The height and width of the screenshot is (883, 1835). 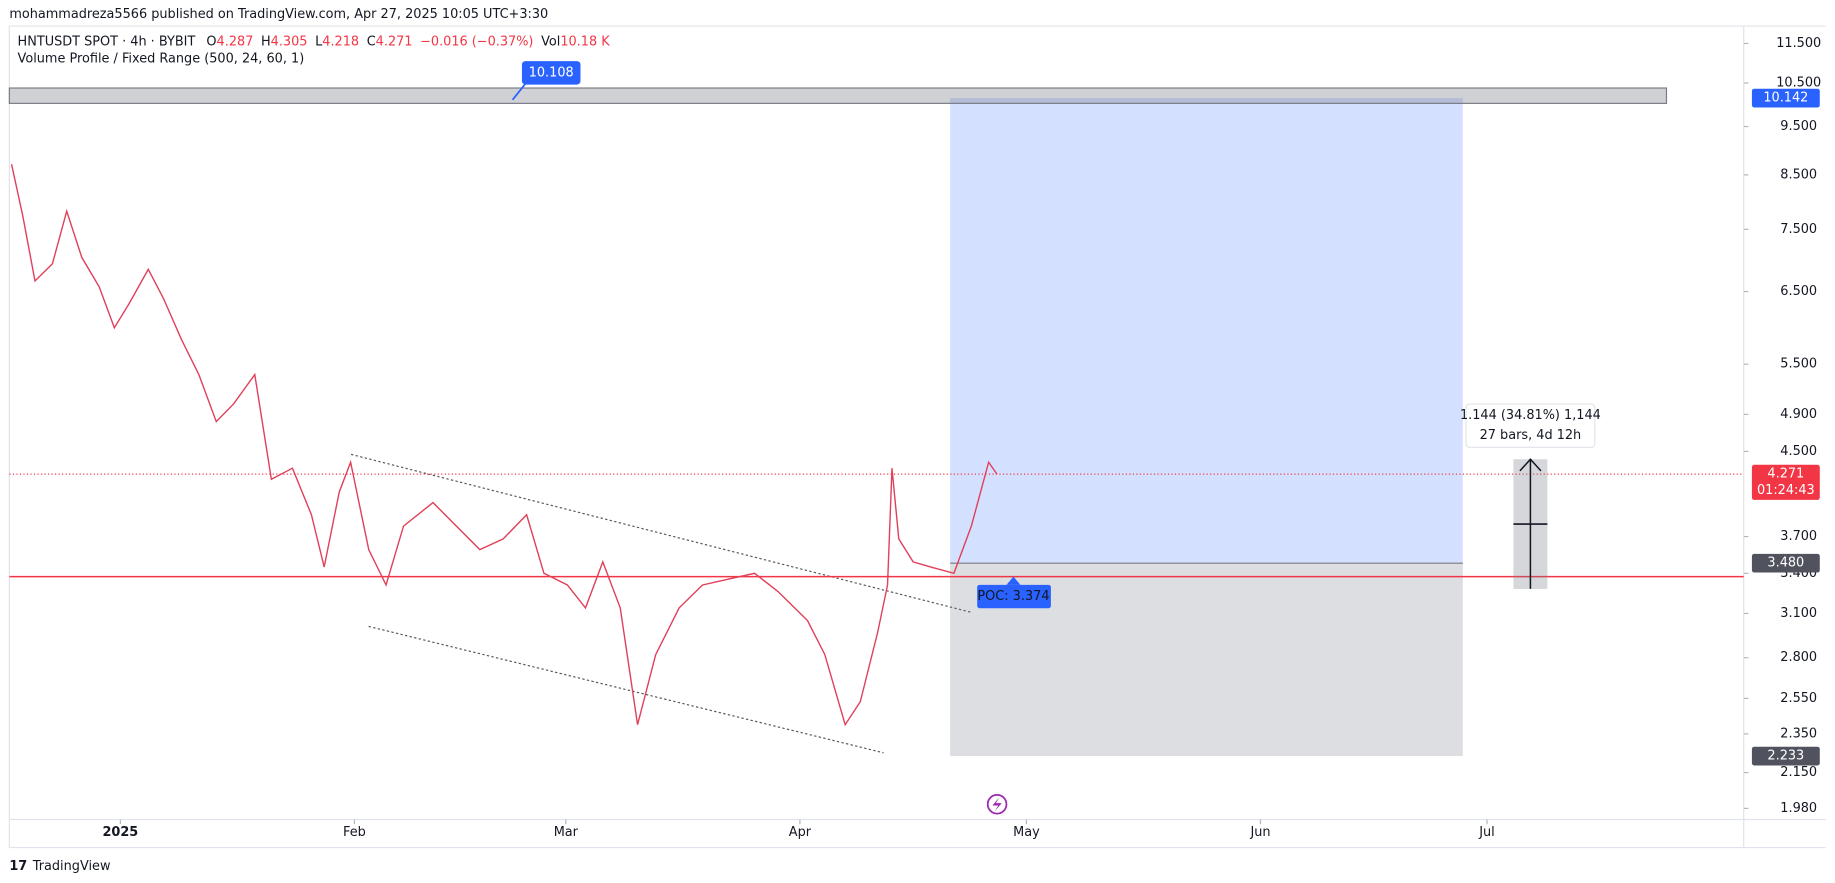 I want to click on event-icon, so click(x=997, y=804).